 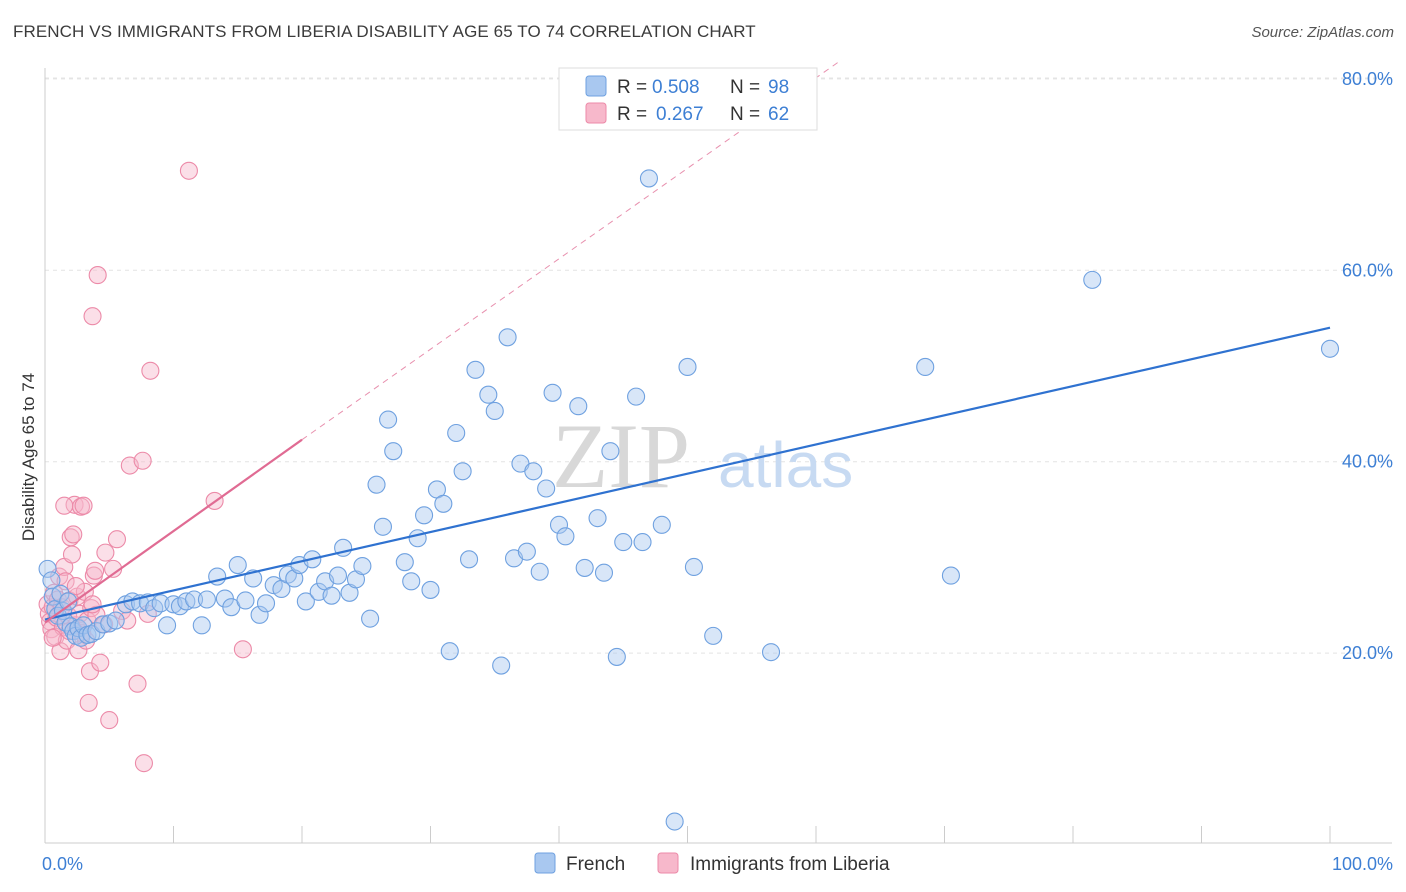 What do you see at coordinates (596, 86) in the screenshot?
I see `legend-swatch-french` at bounding box center [596, 86].